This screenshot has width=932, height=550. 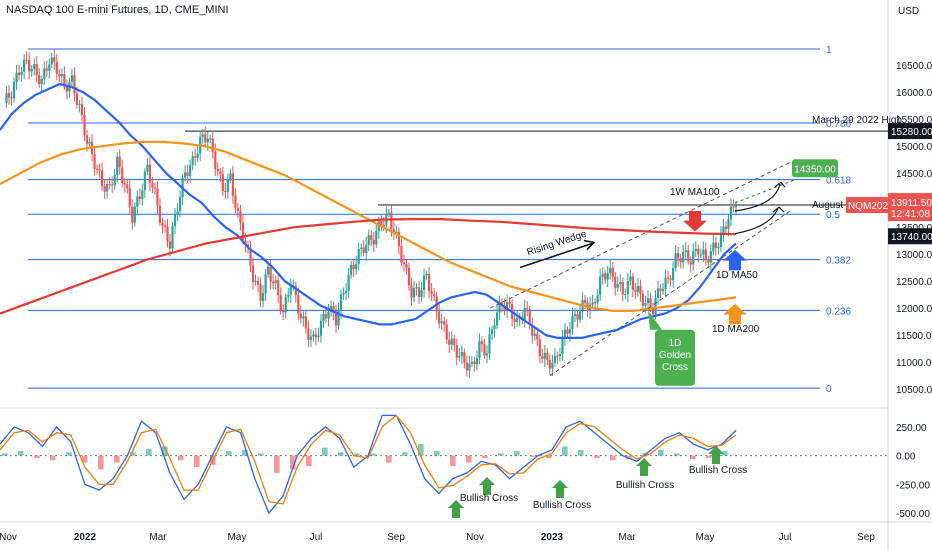 I want to click on price-tick-label: 15000.00, so click(x=914, y=147).